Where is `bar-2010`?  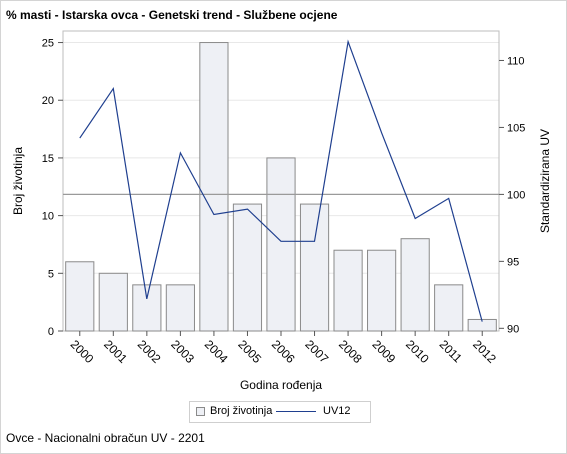
bar-2010 is located at coordinates (415, 285).